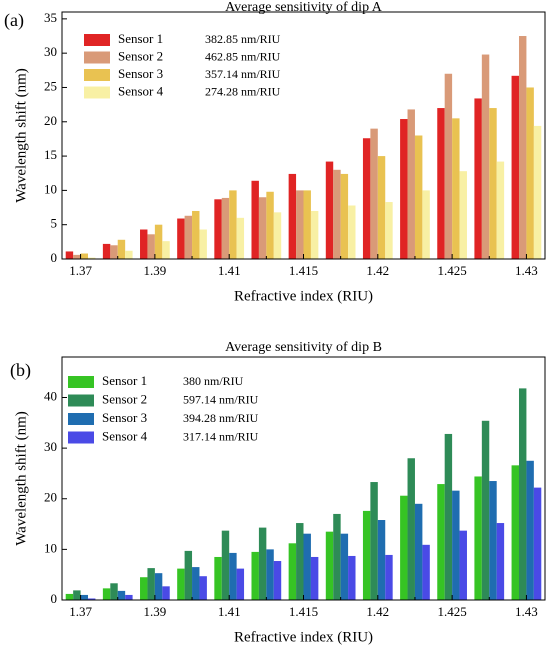  What do you see at coordinates (21, 135) in the screenshot?
I see `y-axis-label: Wavelength shift (nm)` at bounding box center [21, 135].